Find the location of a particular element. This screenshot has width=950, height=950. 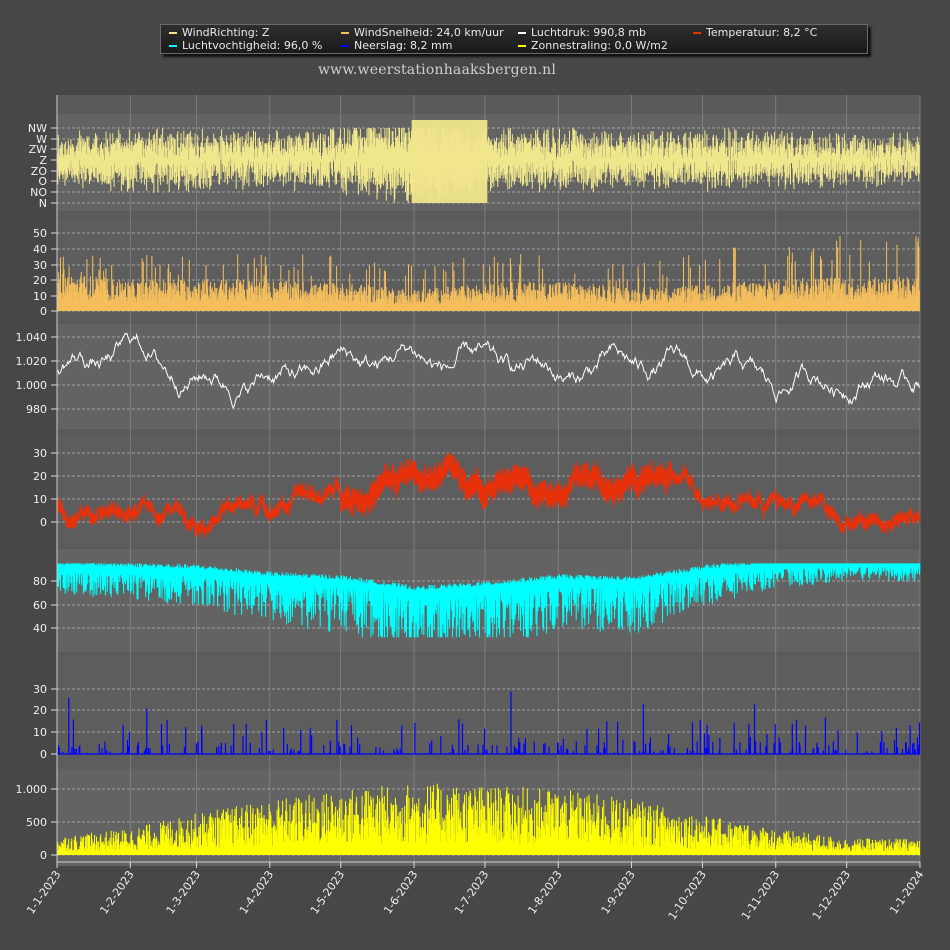

legend-item-zonnestraling: Zonnestraling: 0,0 W/m2 is located at coordinates (593, 45).